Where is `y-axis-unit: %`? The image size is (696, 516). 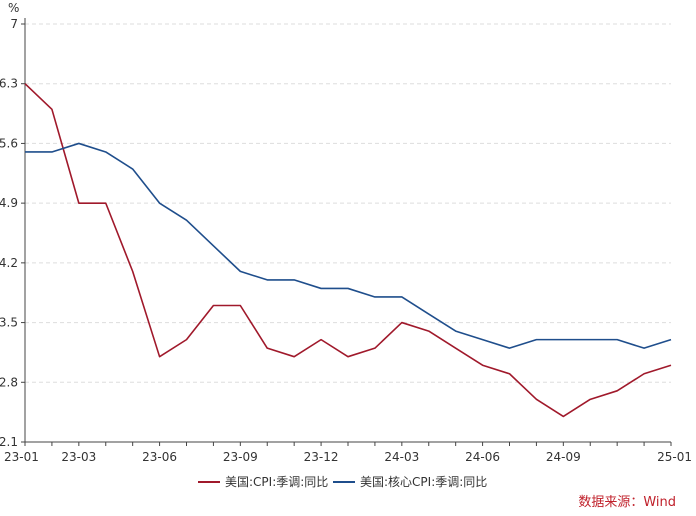
y-axis-unit: % is located at coordinates (13, 8).